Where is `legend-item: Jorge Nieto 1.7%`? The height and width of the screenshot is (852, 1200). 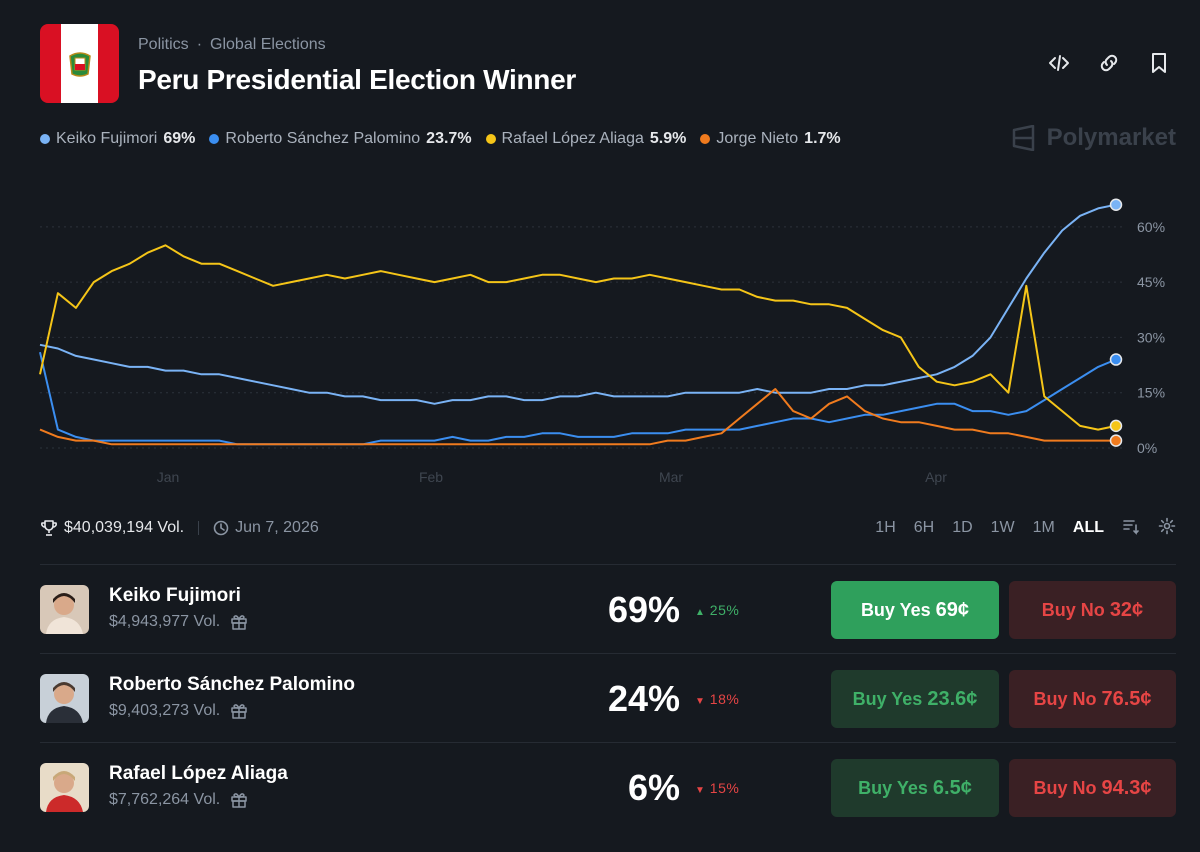
legend-item: Jorge Nieto 1.7% is located at coordinates (770, 139).